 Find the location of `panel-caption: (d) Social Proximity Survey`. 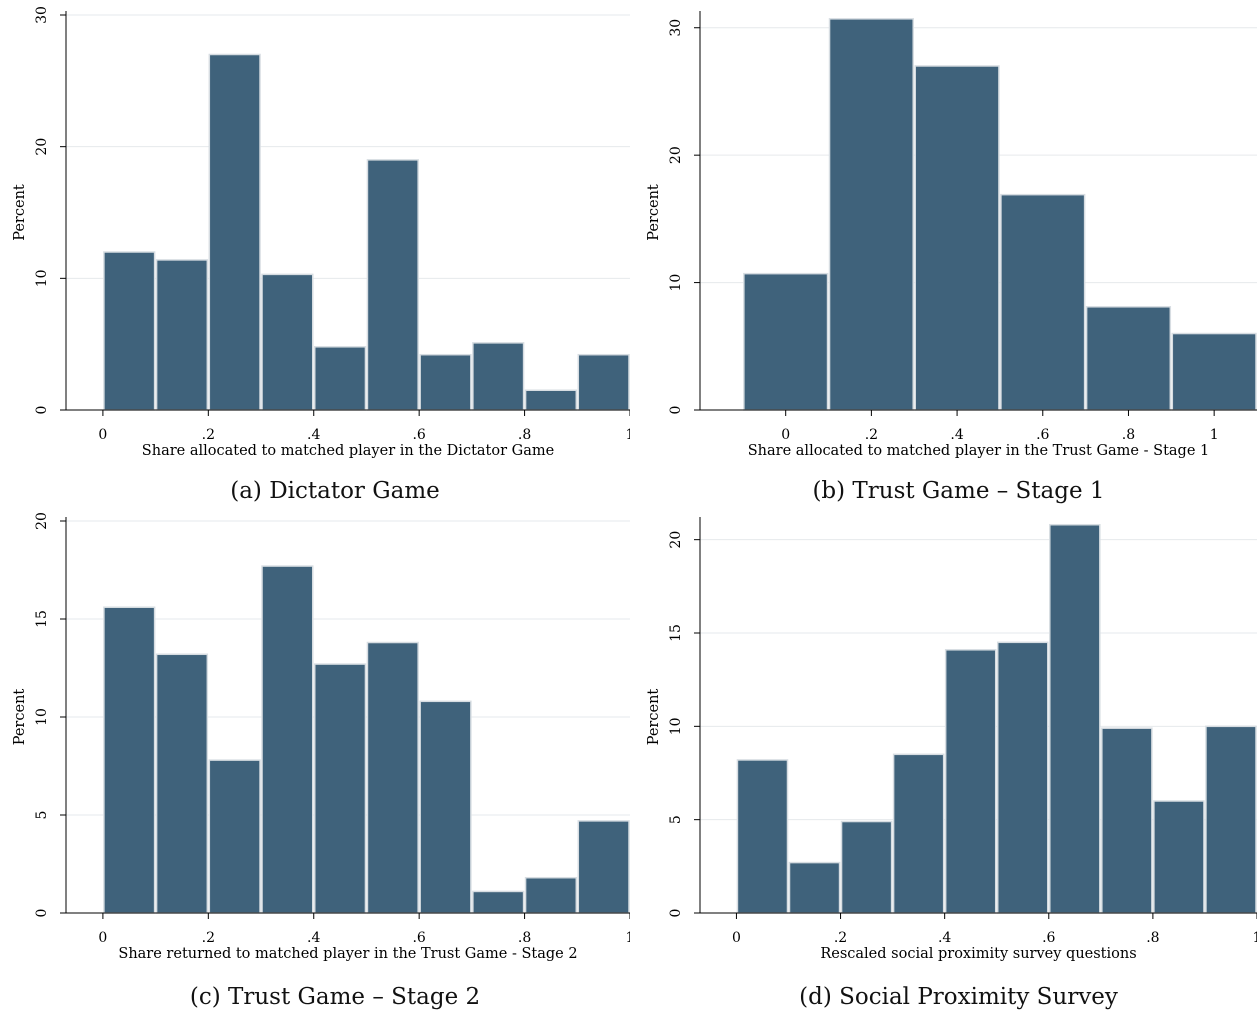

panel-caption: (d) Social Proximity Survey is located at coordinates (958, 997).